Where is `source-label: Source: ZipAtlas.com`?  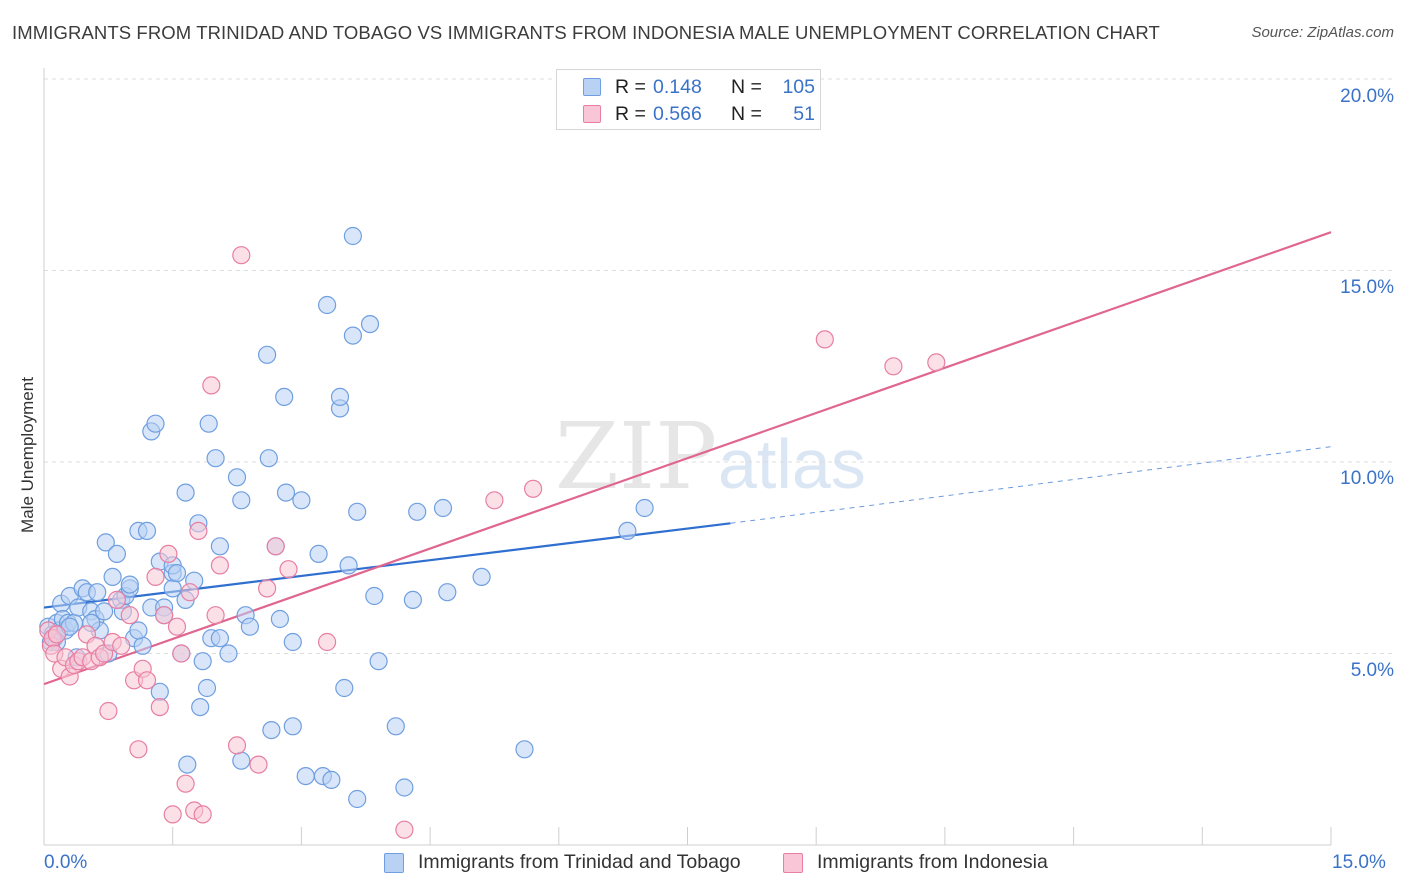 source-label: Source: ZipAtlas.com is located at coordinates (1322, 32).